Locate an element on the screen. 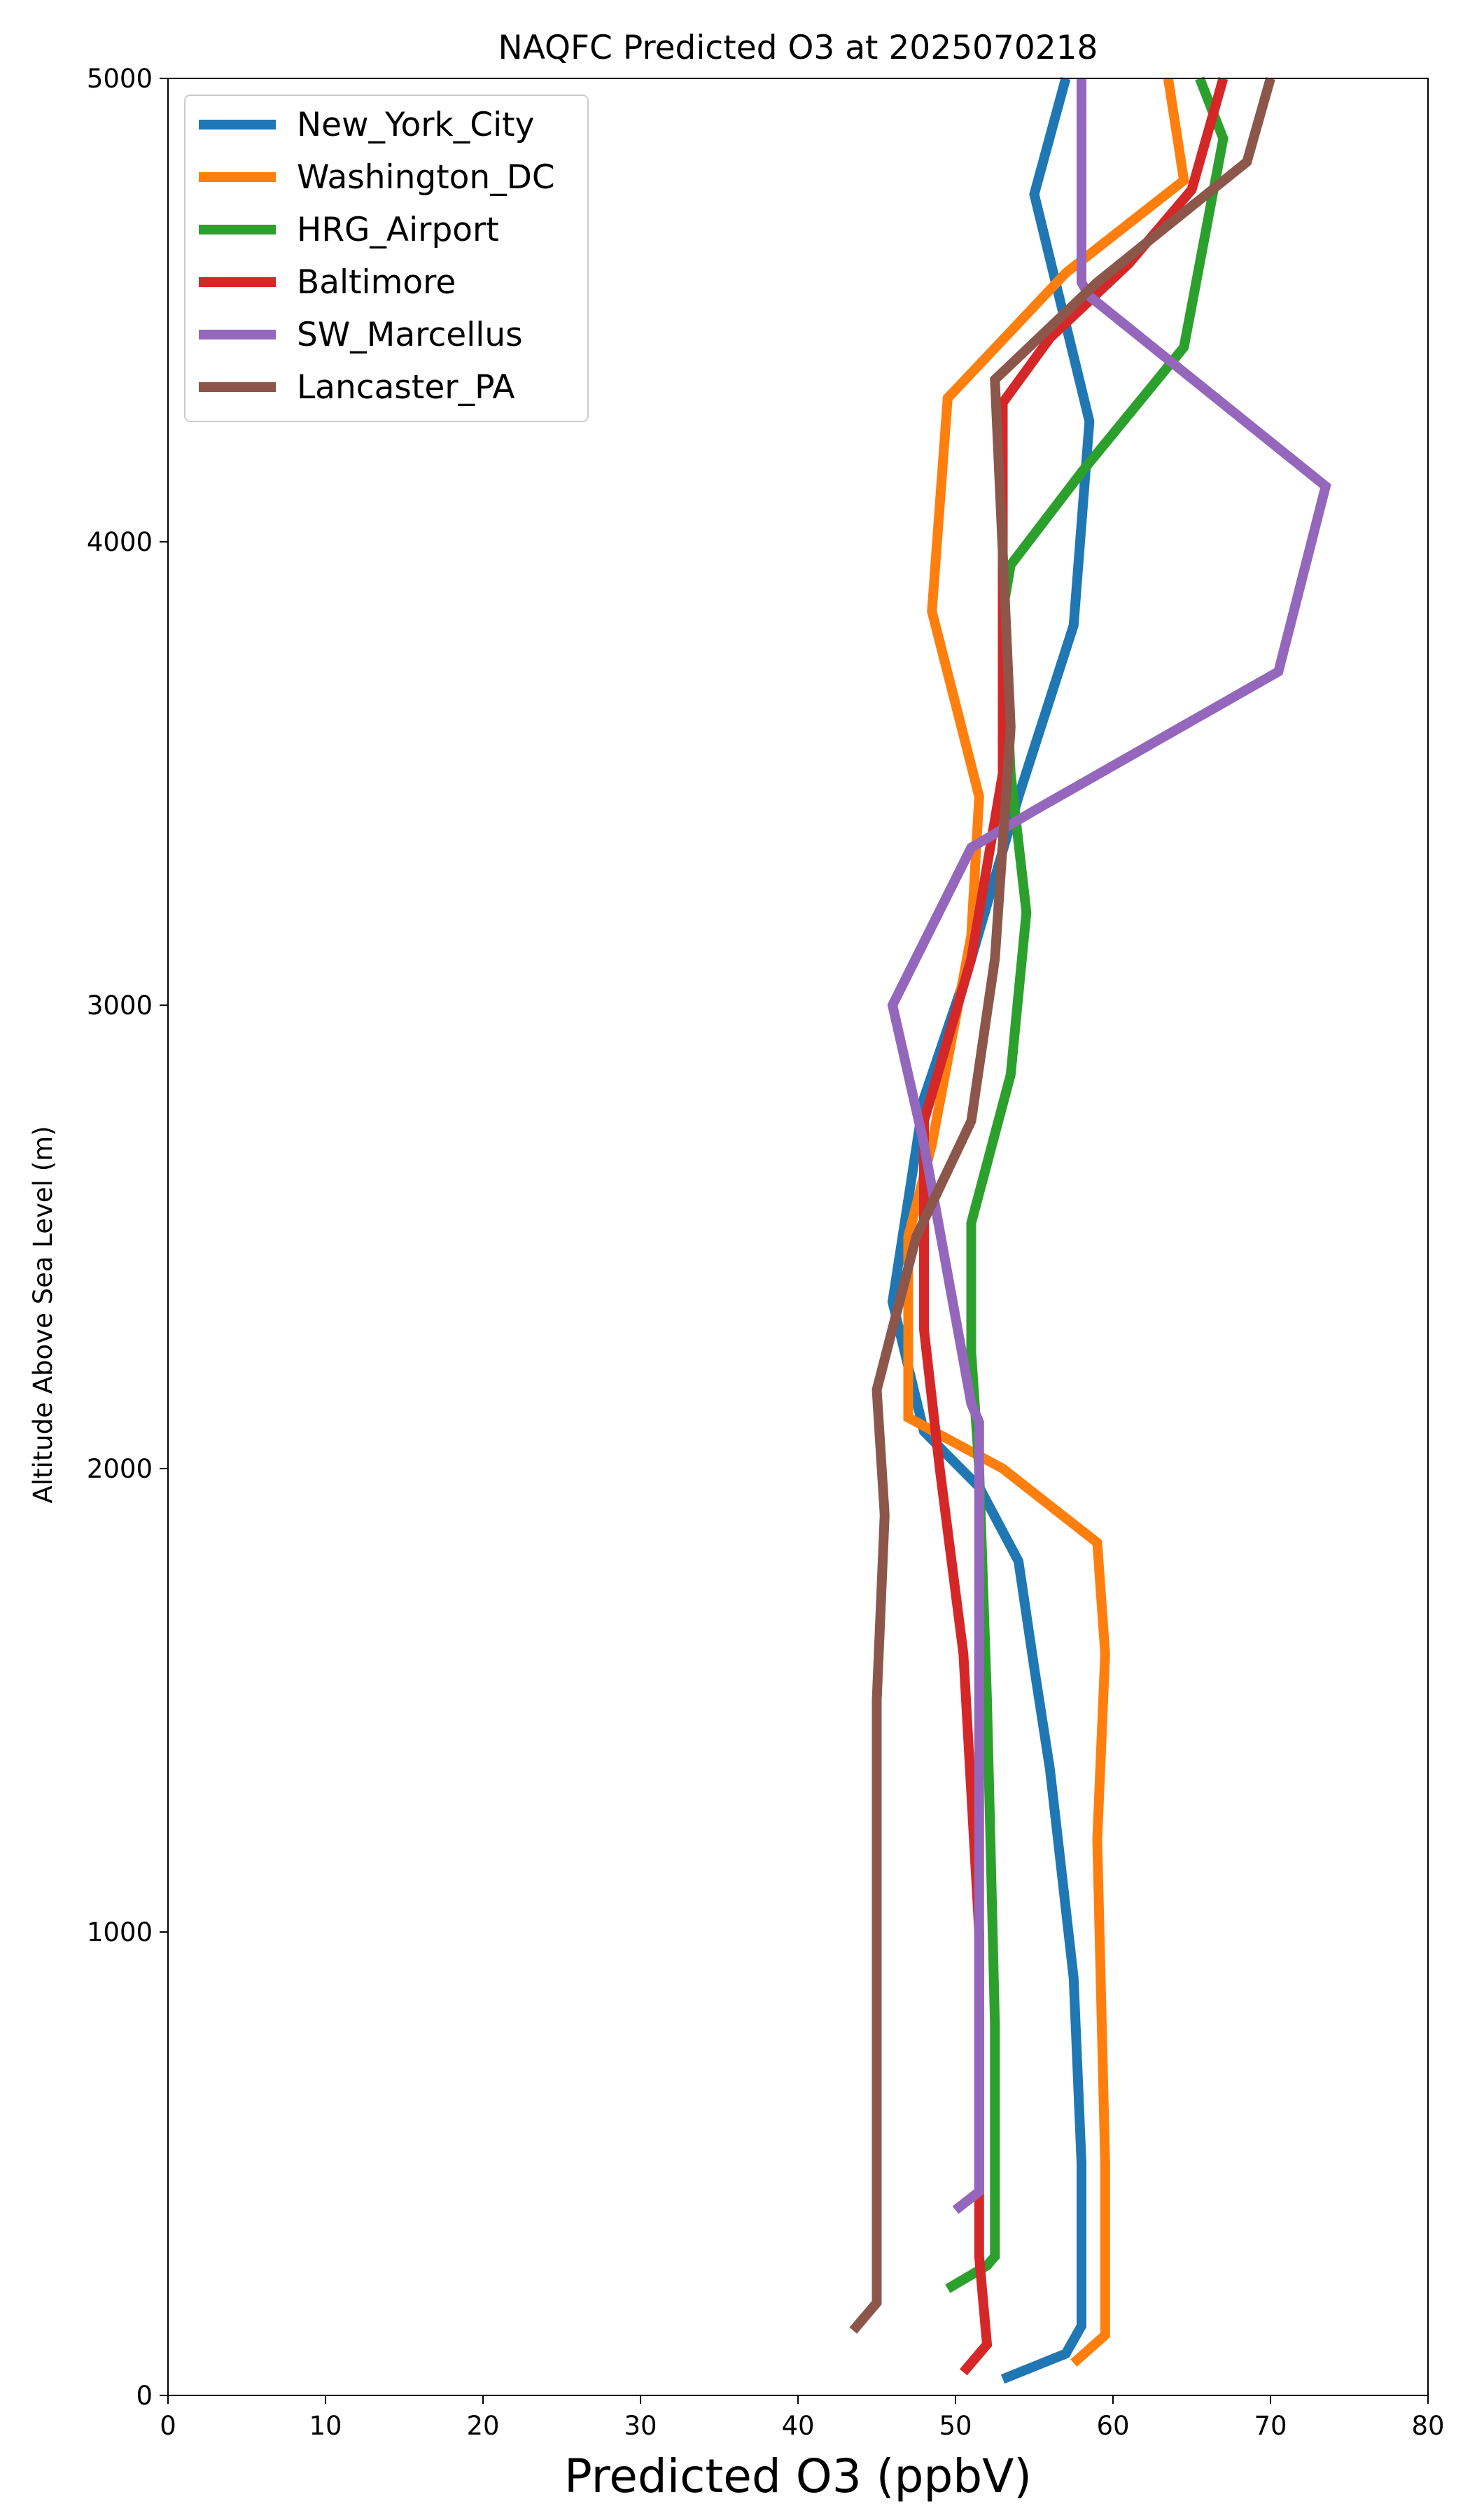  y-tick-label: 2000 is located at coordinates (120, 1469).